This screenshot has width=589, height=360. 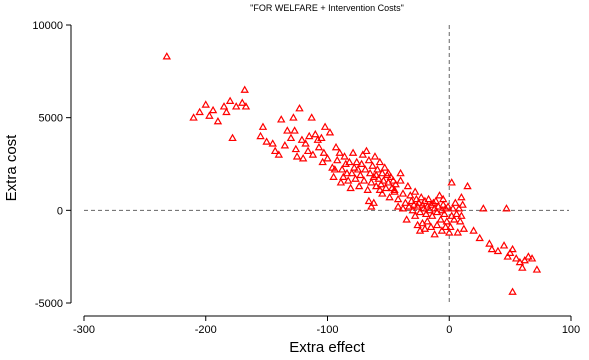 I want to click on y-axis-title: Extra cost, so click(x=11, y=168).